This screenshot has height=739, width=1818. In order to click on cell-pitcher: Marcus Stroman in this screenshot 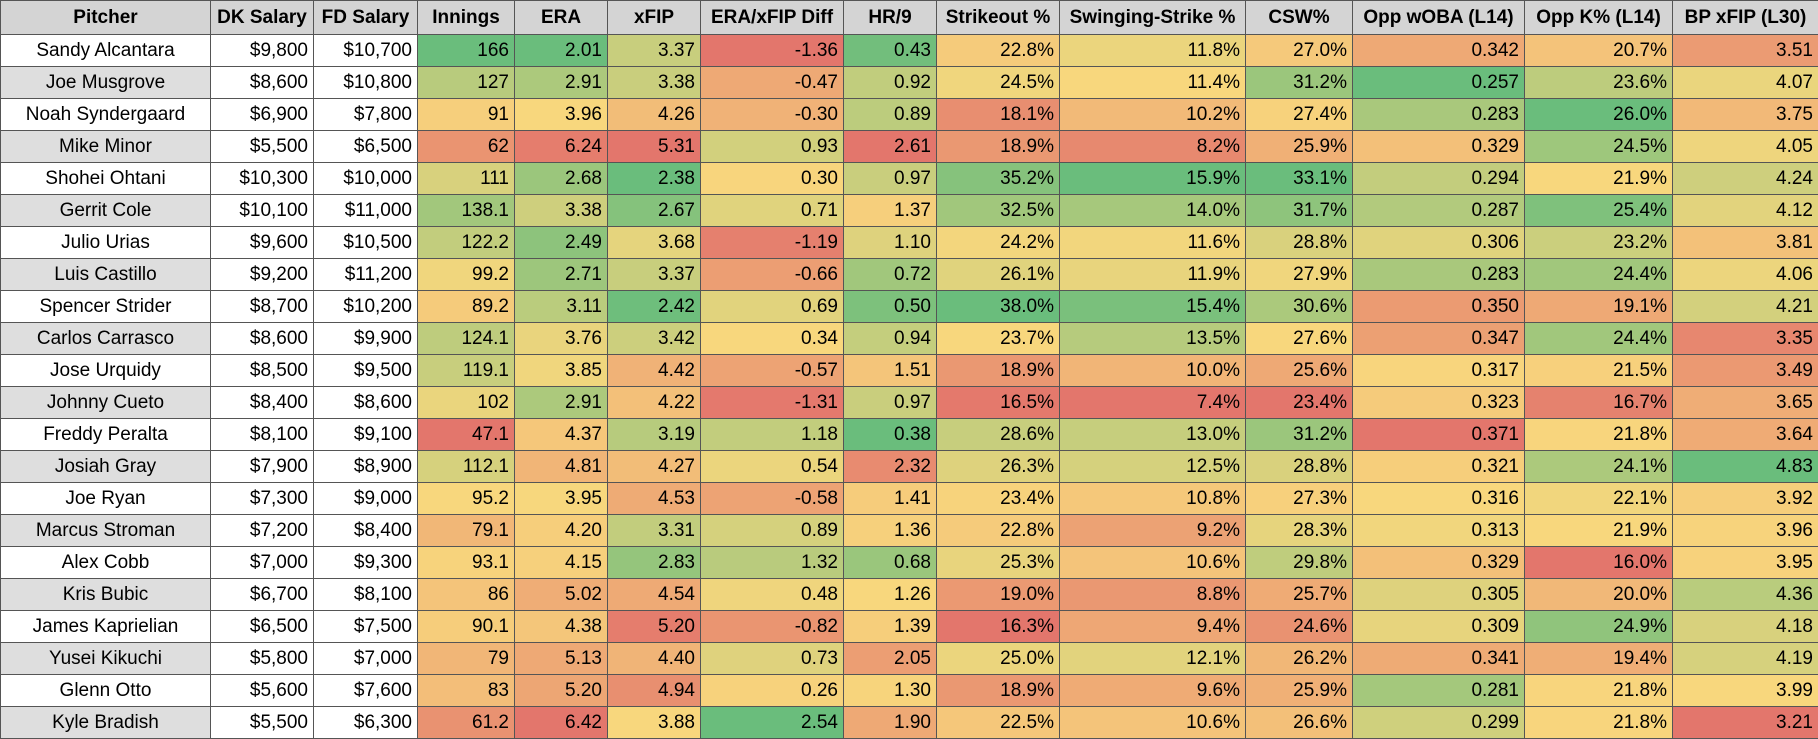, I will do `click(106, 531)`.